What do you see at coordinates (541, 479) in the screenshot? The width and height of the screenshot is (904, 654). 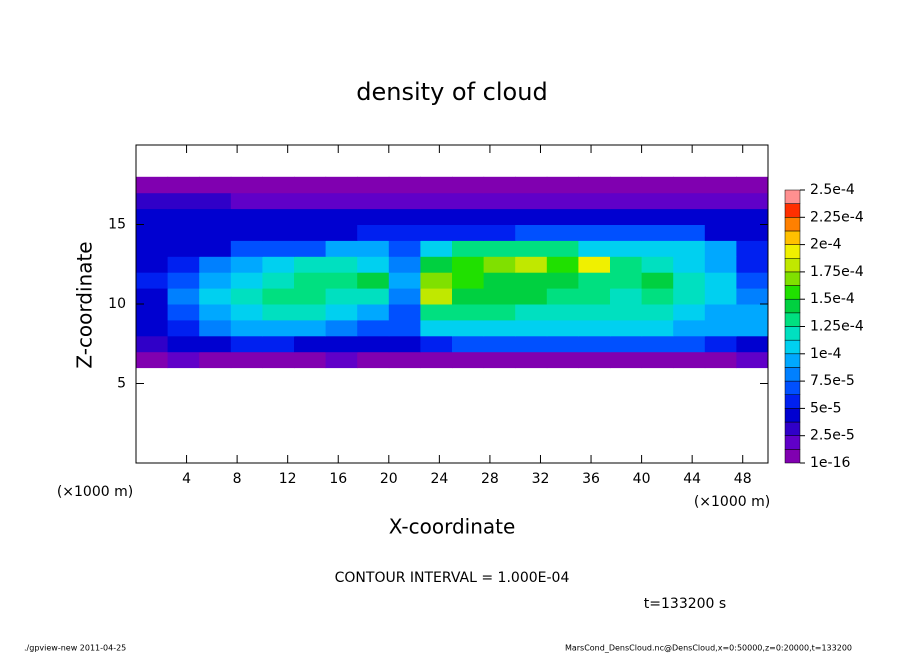 I see `x-tick-label: 32` at bounding box center [541, 479].